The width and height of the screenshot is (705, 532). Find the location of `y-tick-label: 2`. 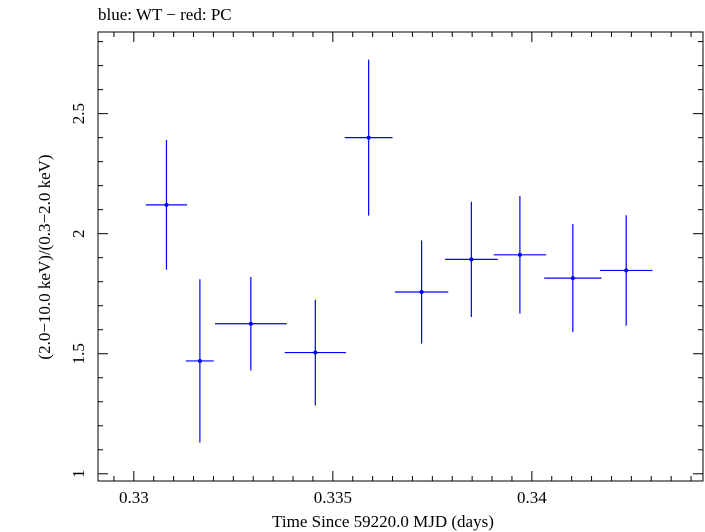

y-tick-label: 2 is located at coordinates (78, 233).